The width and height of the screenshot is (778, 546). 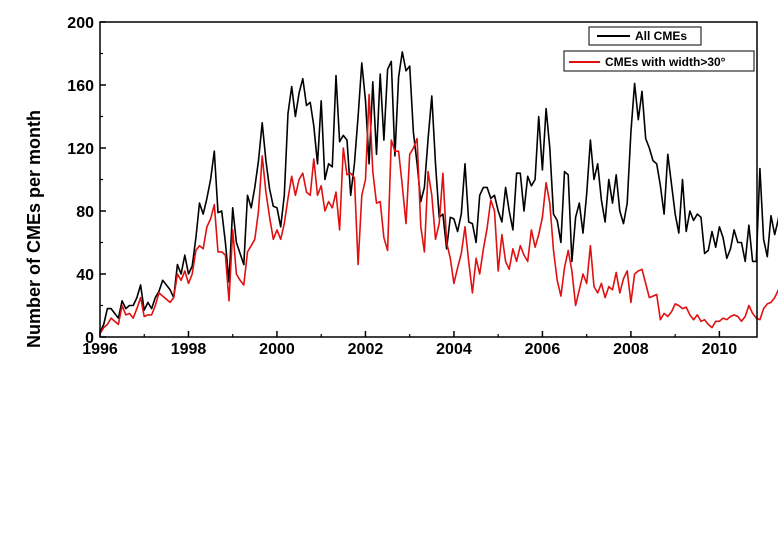 I want to click on y-axis-title: Number of CMEs per month, so click(x=34, y=229).